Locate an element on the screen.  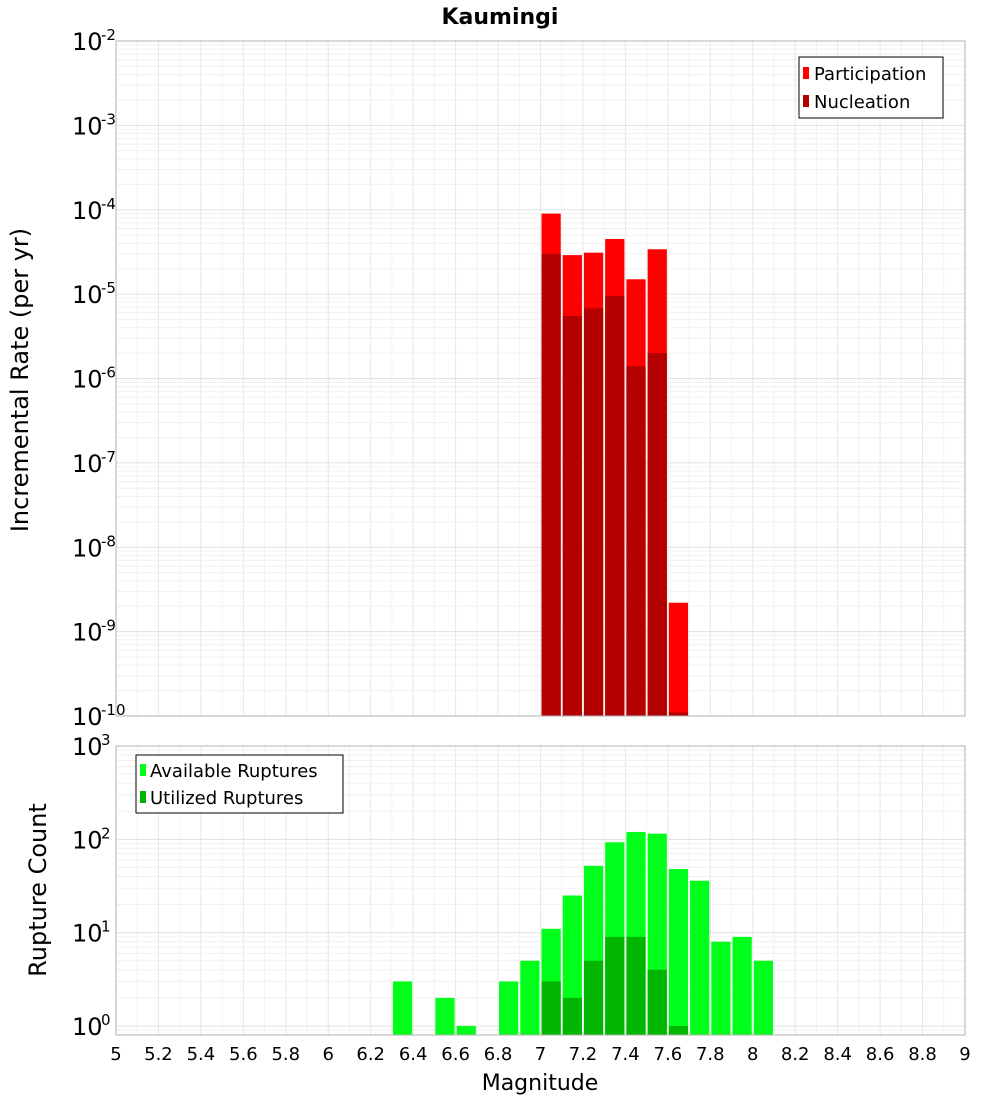
x-tick-label: 6.8 is located at coordinates (498, 1054).